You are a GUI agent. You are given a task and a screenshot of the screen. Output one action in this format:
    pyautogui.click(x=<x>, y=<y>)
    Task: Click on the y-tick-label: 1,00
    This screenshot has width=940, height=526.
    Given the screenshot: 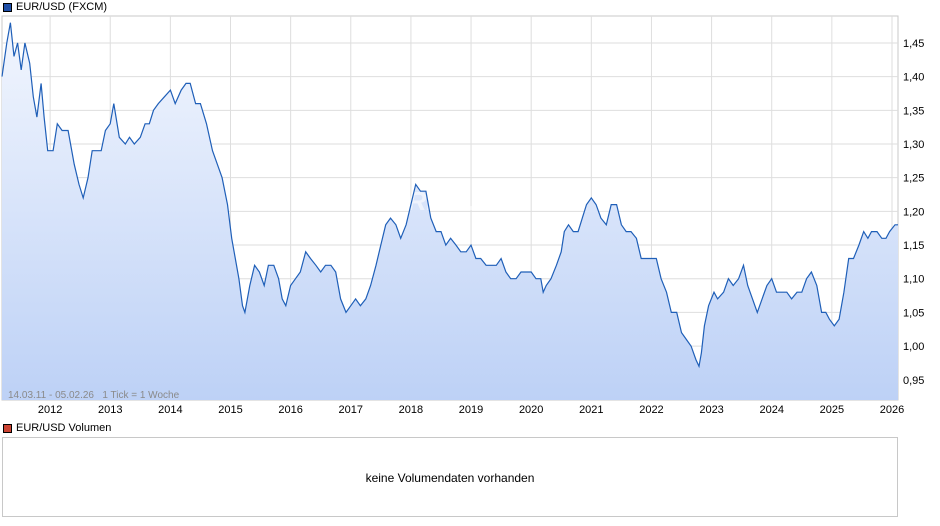 What is the action you would take?
    pyautogui.click(x=913, y=347)
    